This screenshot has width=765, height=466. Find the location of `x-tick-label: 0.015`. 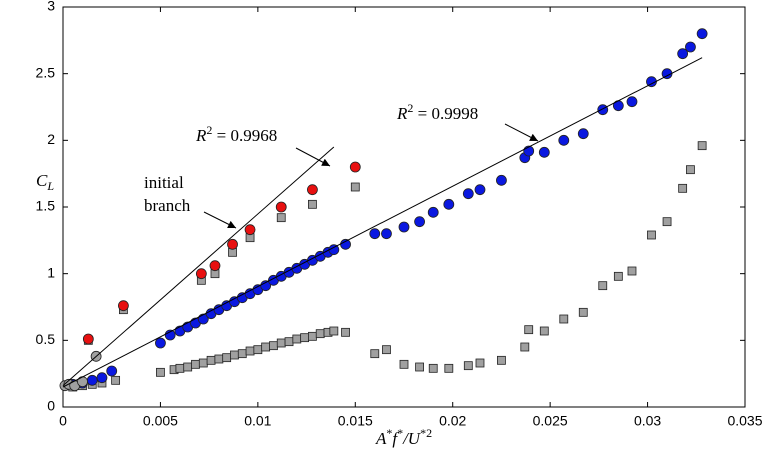

x-tick-label: 0.015 is located at coordinates (355, 421).